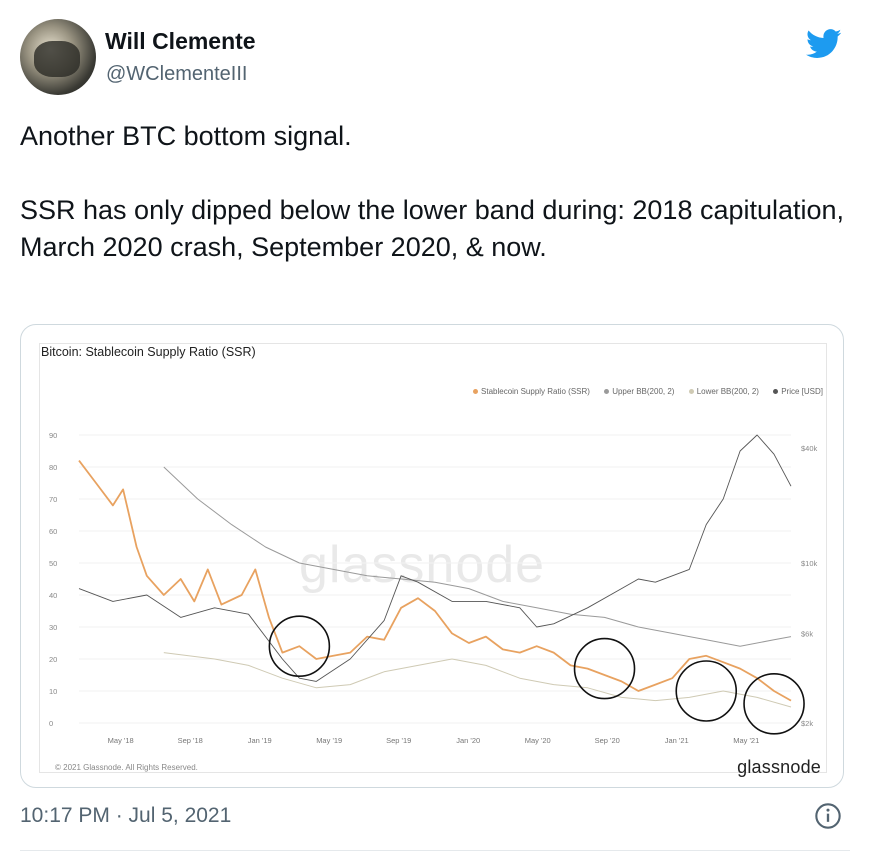 This screenshot has height=862, width=870. Describe the element at coordinates (807, 633) in the screenshot. I see `y-right-tick-label-1: $6k` at that location.